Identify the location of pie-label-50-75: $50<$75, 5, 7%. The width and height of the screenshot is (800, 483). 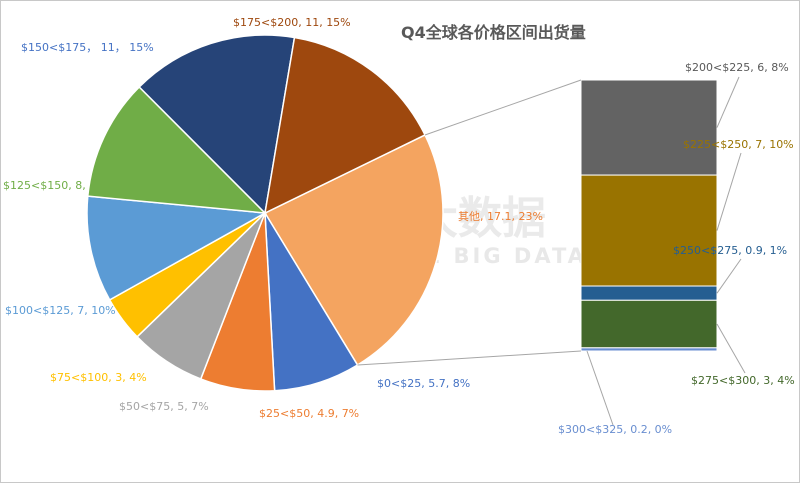
(164, 406).